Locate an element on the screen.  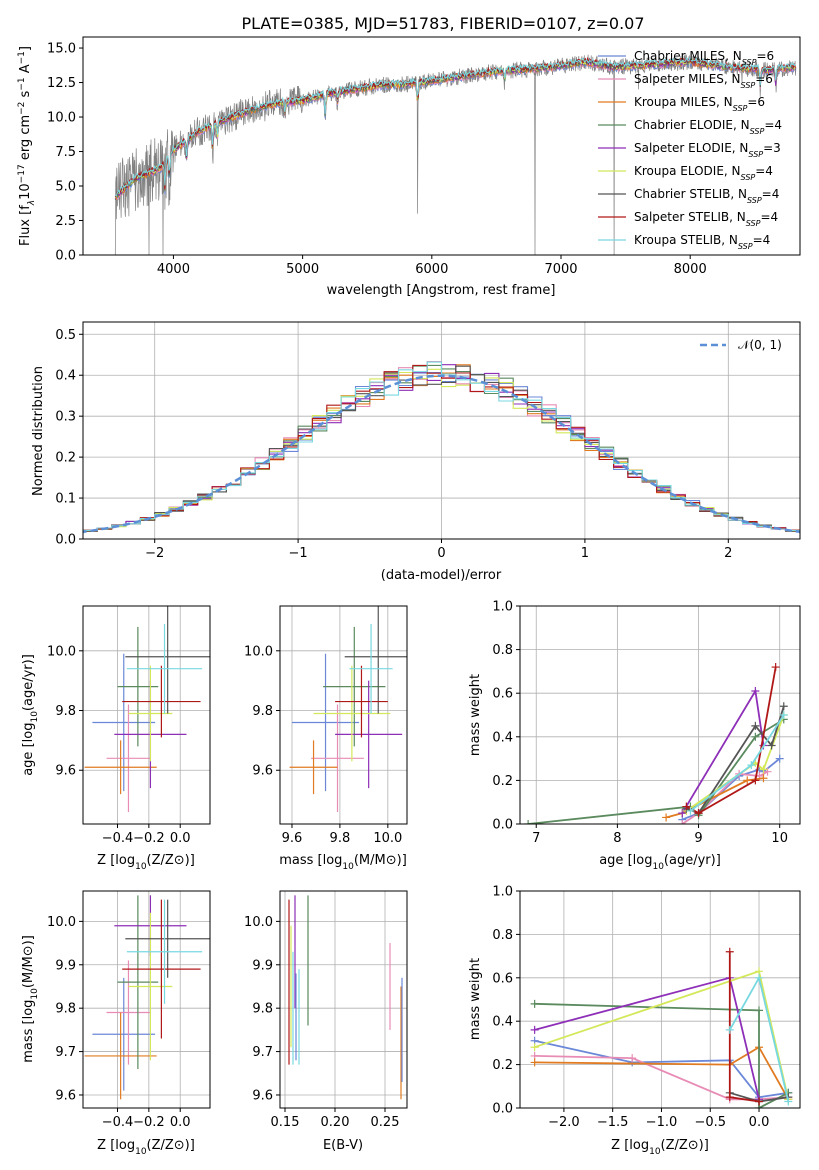
legend-model: Salpeter MILES, N is located at coordinates (687, 79).